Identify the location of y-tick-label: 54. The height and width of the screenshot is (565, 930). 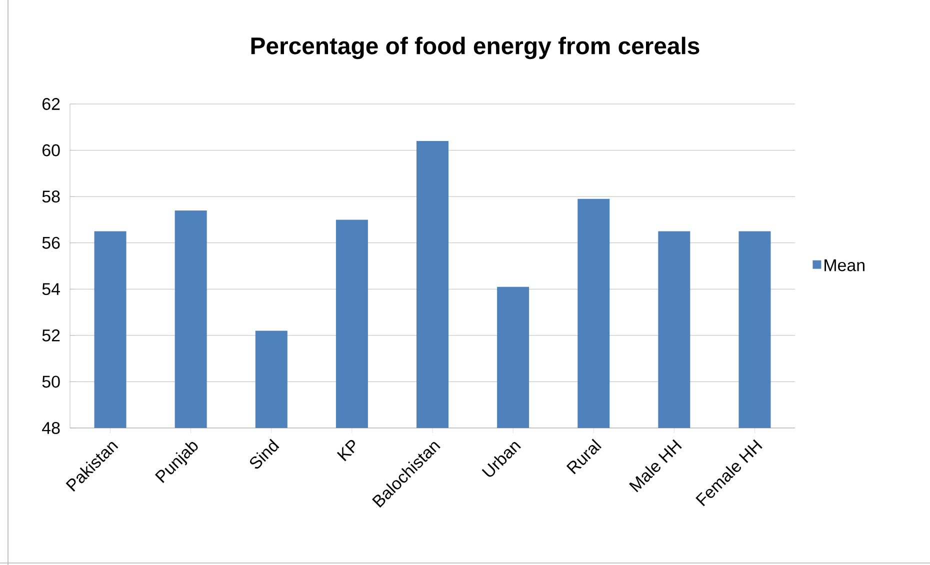
(51, 289).